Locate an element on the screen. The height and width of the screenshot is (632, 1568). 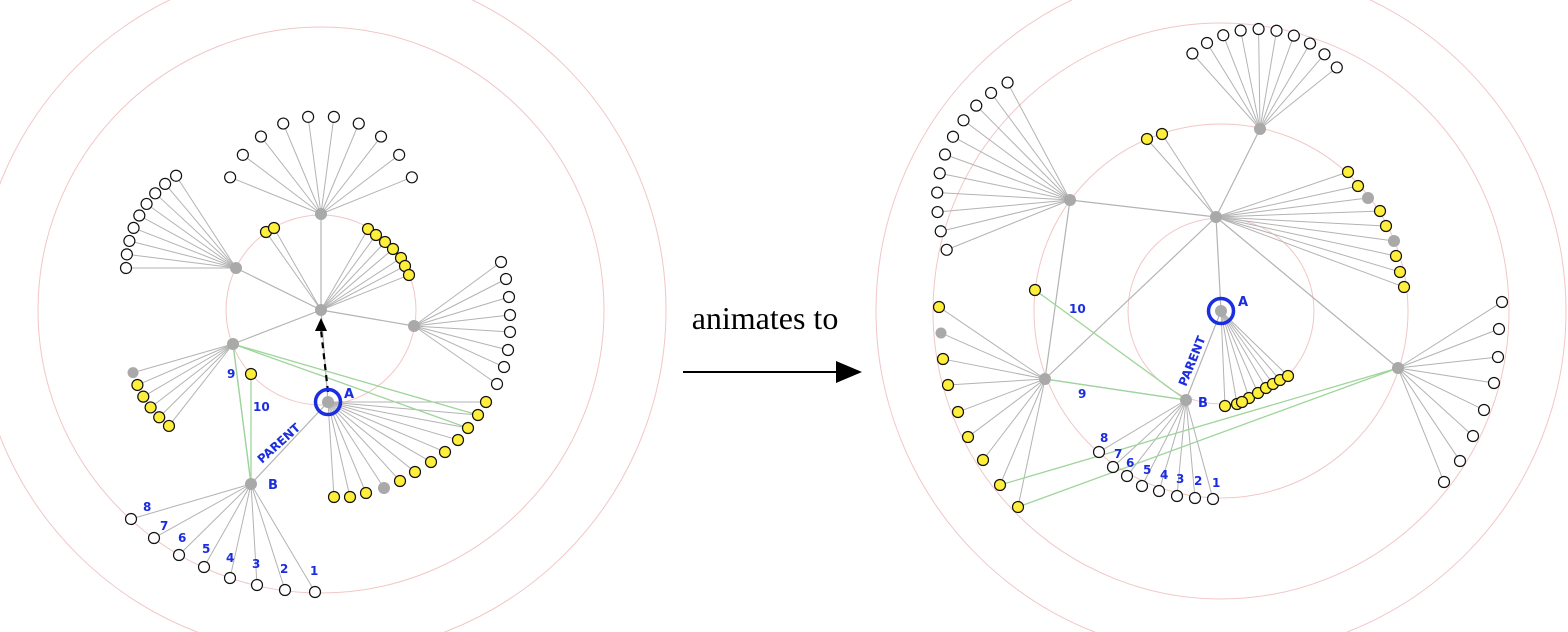
sibling-order-label: 1 is located at coordinates (1216, 483).